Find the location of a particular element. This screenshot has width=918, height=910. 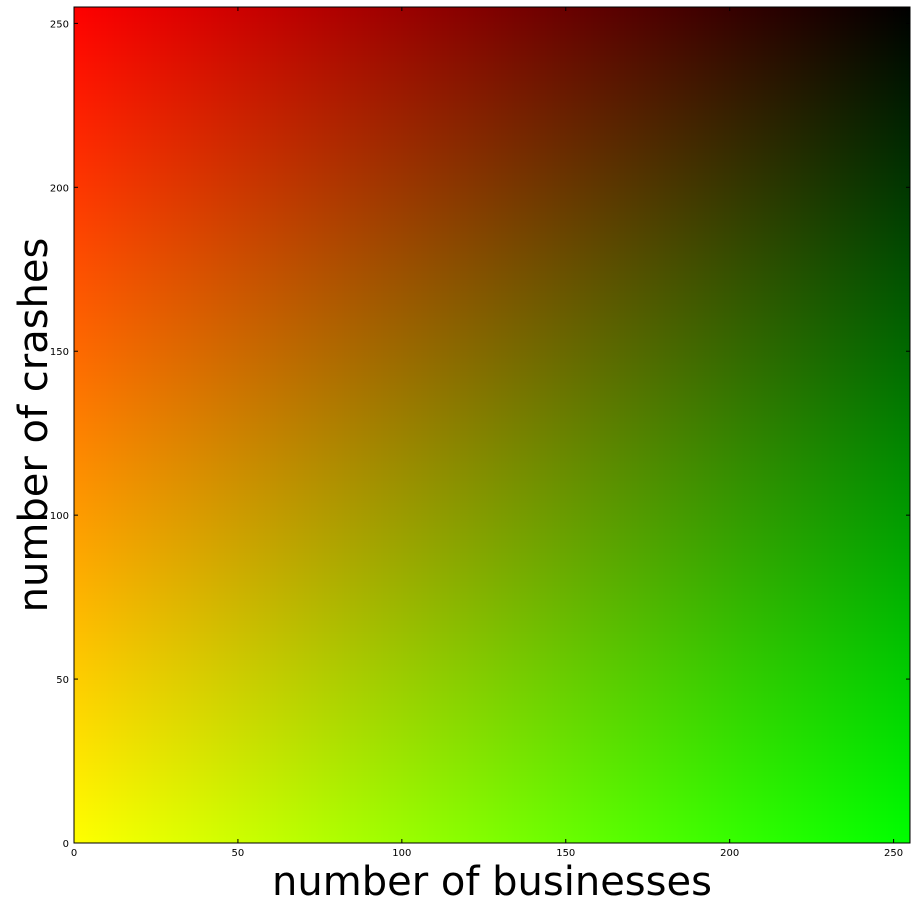

x-tick-label: 150 is located at coordinates (565, 853).